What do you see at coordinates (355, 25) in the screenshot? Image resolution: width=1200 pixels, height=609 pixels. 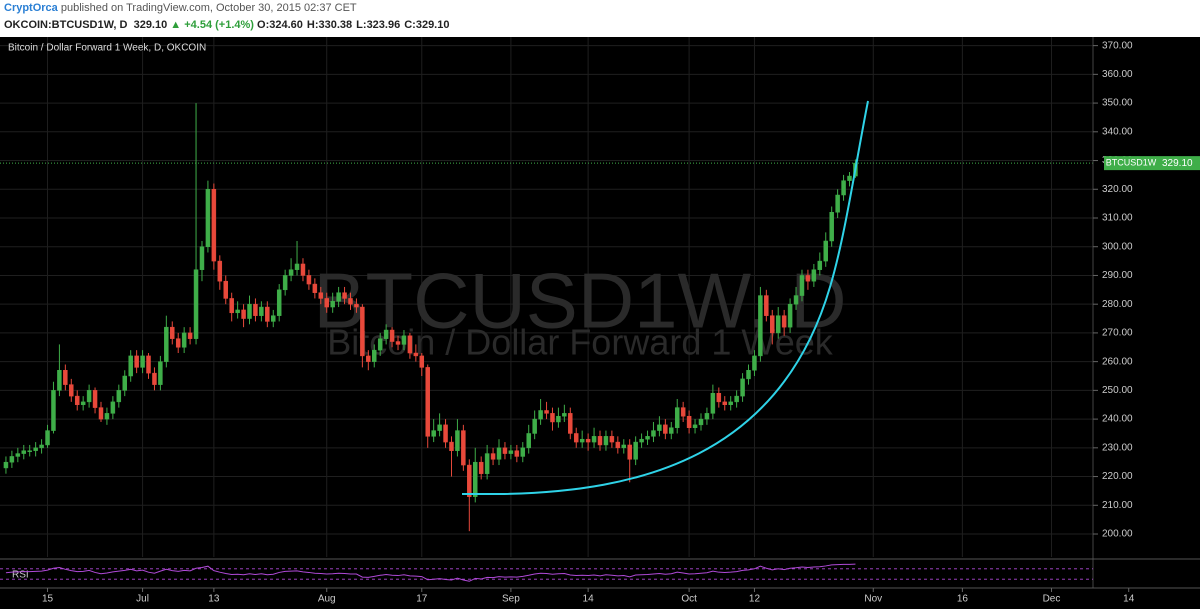 I see `ohlc: O:324.60 H:330.38 L:323.96 C:329.10` at bounding box center [355, 25].